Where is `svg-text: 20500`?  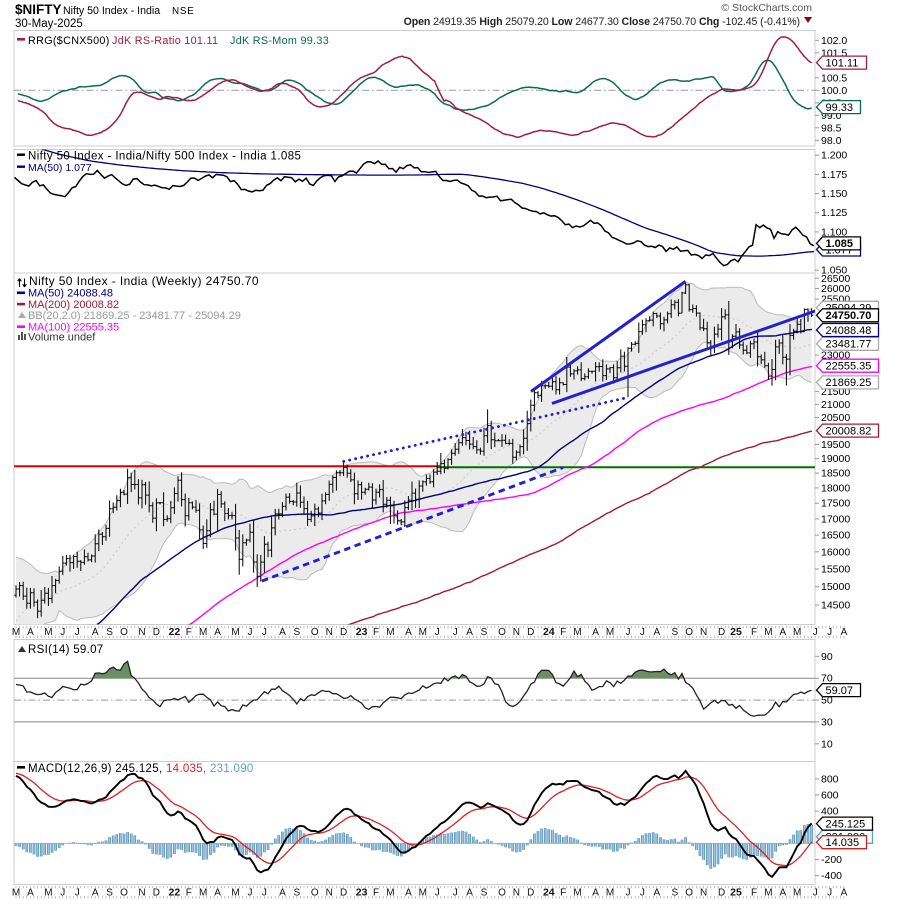
svg-text: 20500 is located at coordinates (835, 418).